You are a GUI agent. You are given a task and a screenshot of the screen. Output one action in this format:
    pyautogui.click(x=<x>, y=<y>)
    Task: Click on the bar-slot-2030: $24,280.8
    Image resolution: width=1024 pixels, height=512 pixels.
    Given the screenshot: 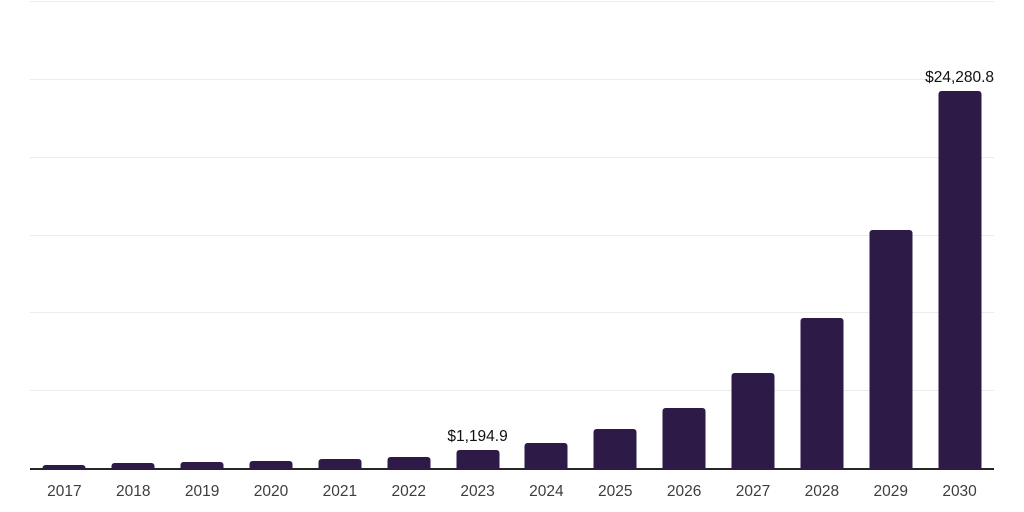 What is the action you would take?
    pyautogui.click(x=959, y=235)
    